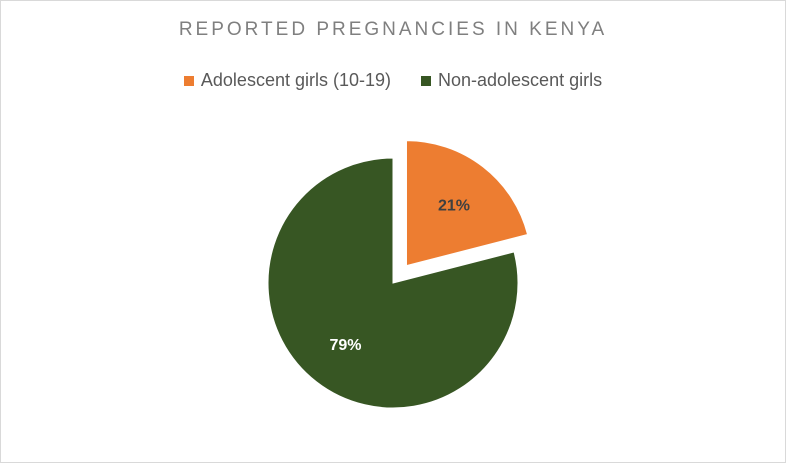  Describe the element at coordinates (188, 80) in the screenshot. I see `legend-swatch-adolescent` at that location.